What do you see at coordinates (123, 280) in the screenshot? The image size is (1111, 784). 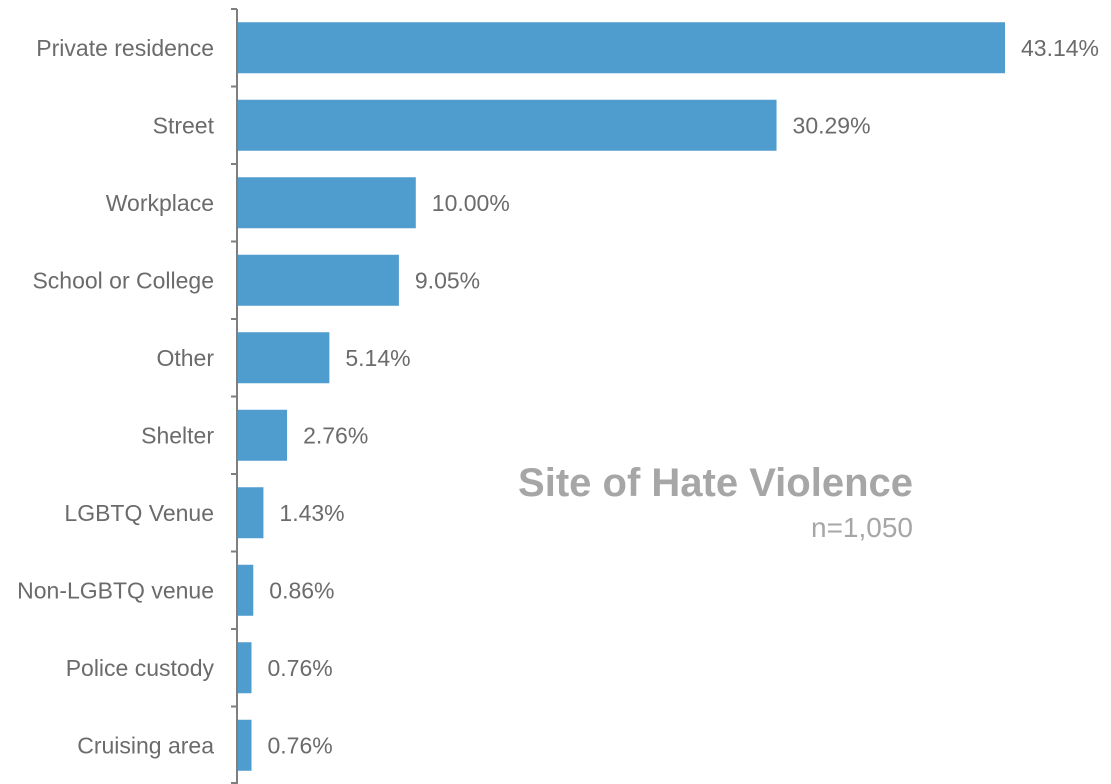 I see `category-label-school-or-college: School or College` at bounding box center [123, 280].